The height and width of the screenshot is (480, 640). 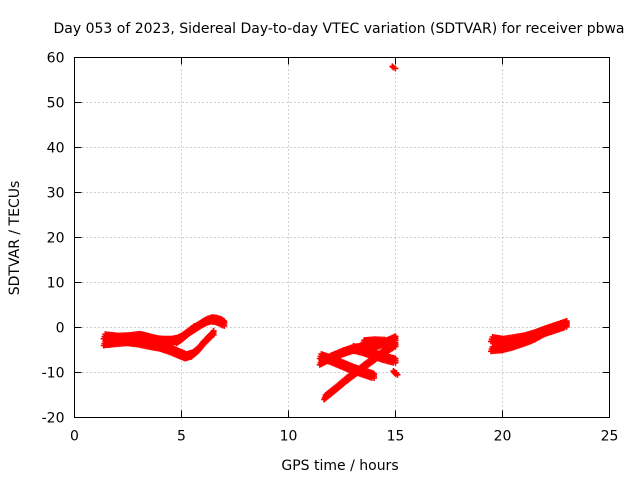 I want to click on x-tick-label: 25, so click(x=610, y=437).